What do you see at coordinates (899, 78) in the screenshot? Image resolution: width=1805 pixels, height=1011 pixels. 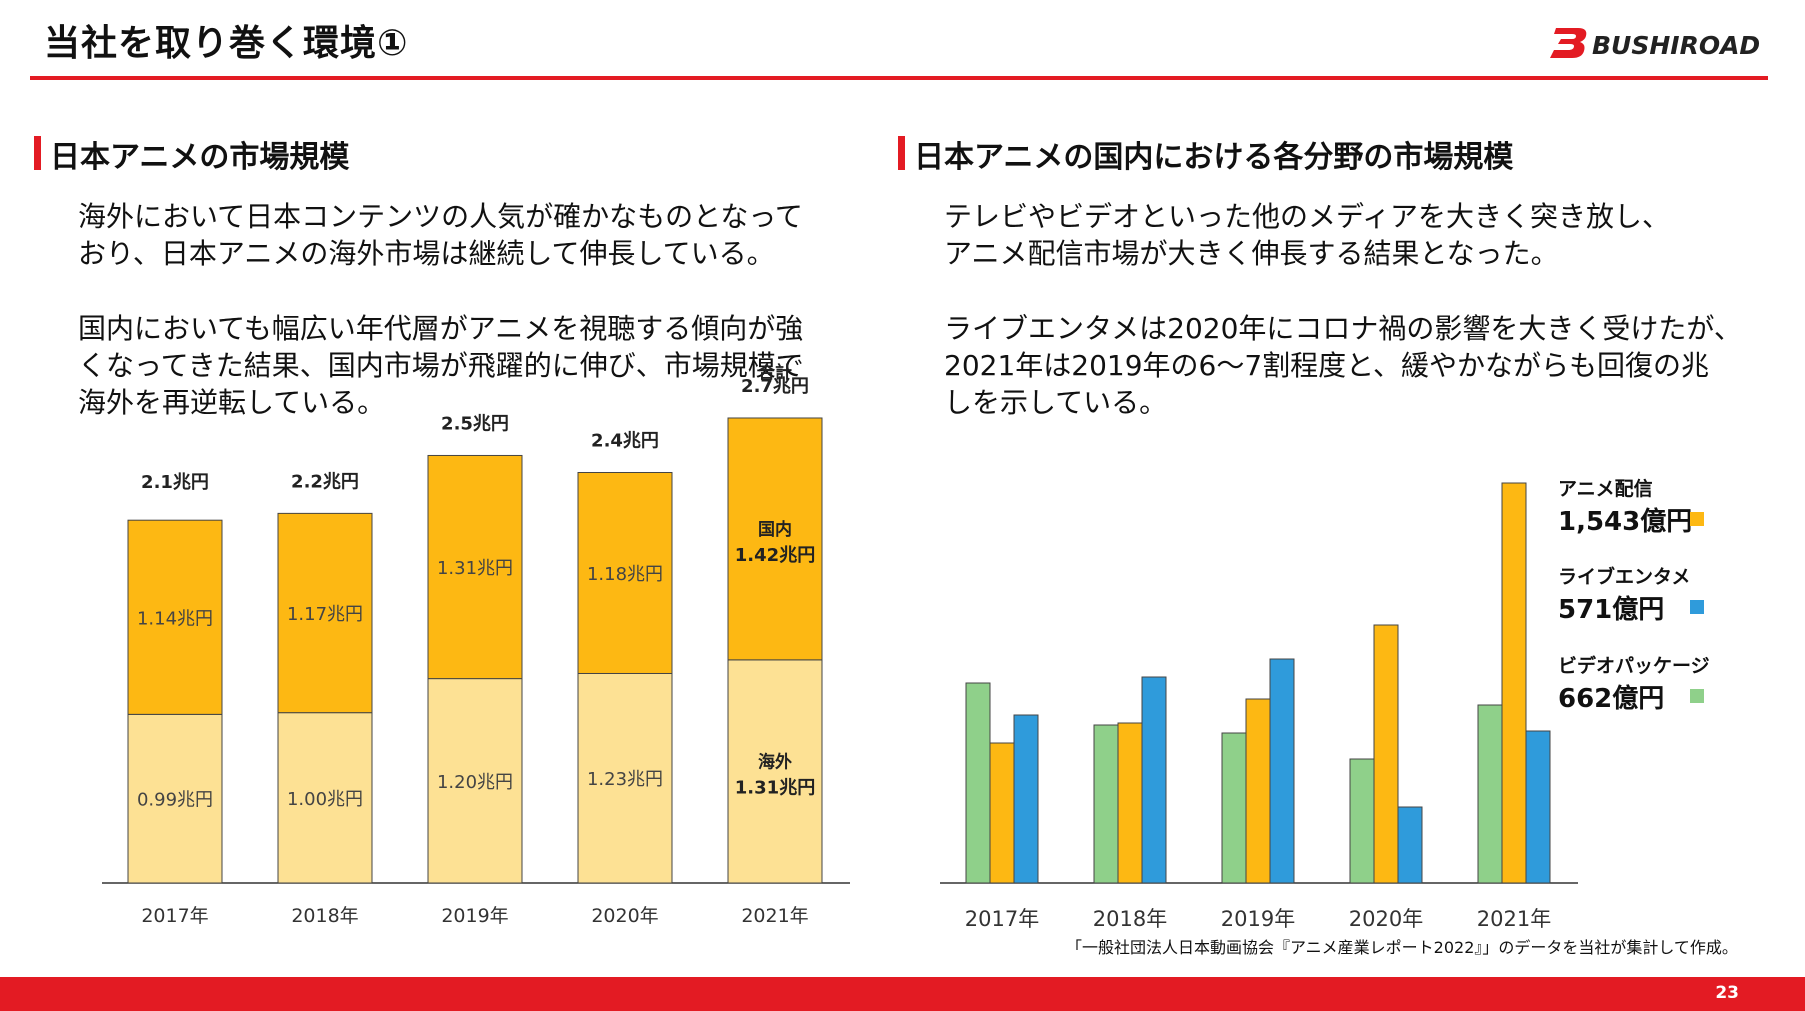 I see `title-divider` at bounding box center [899, 78].